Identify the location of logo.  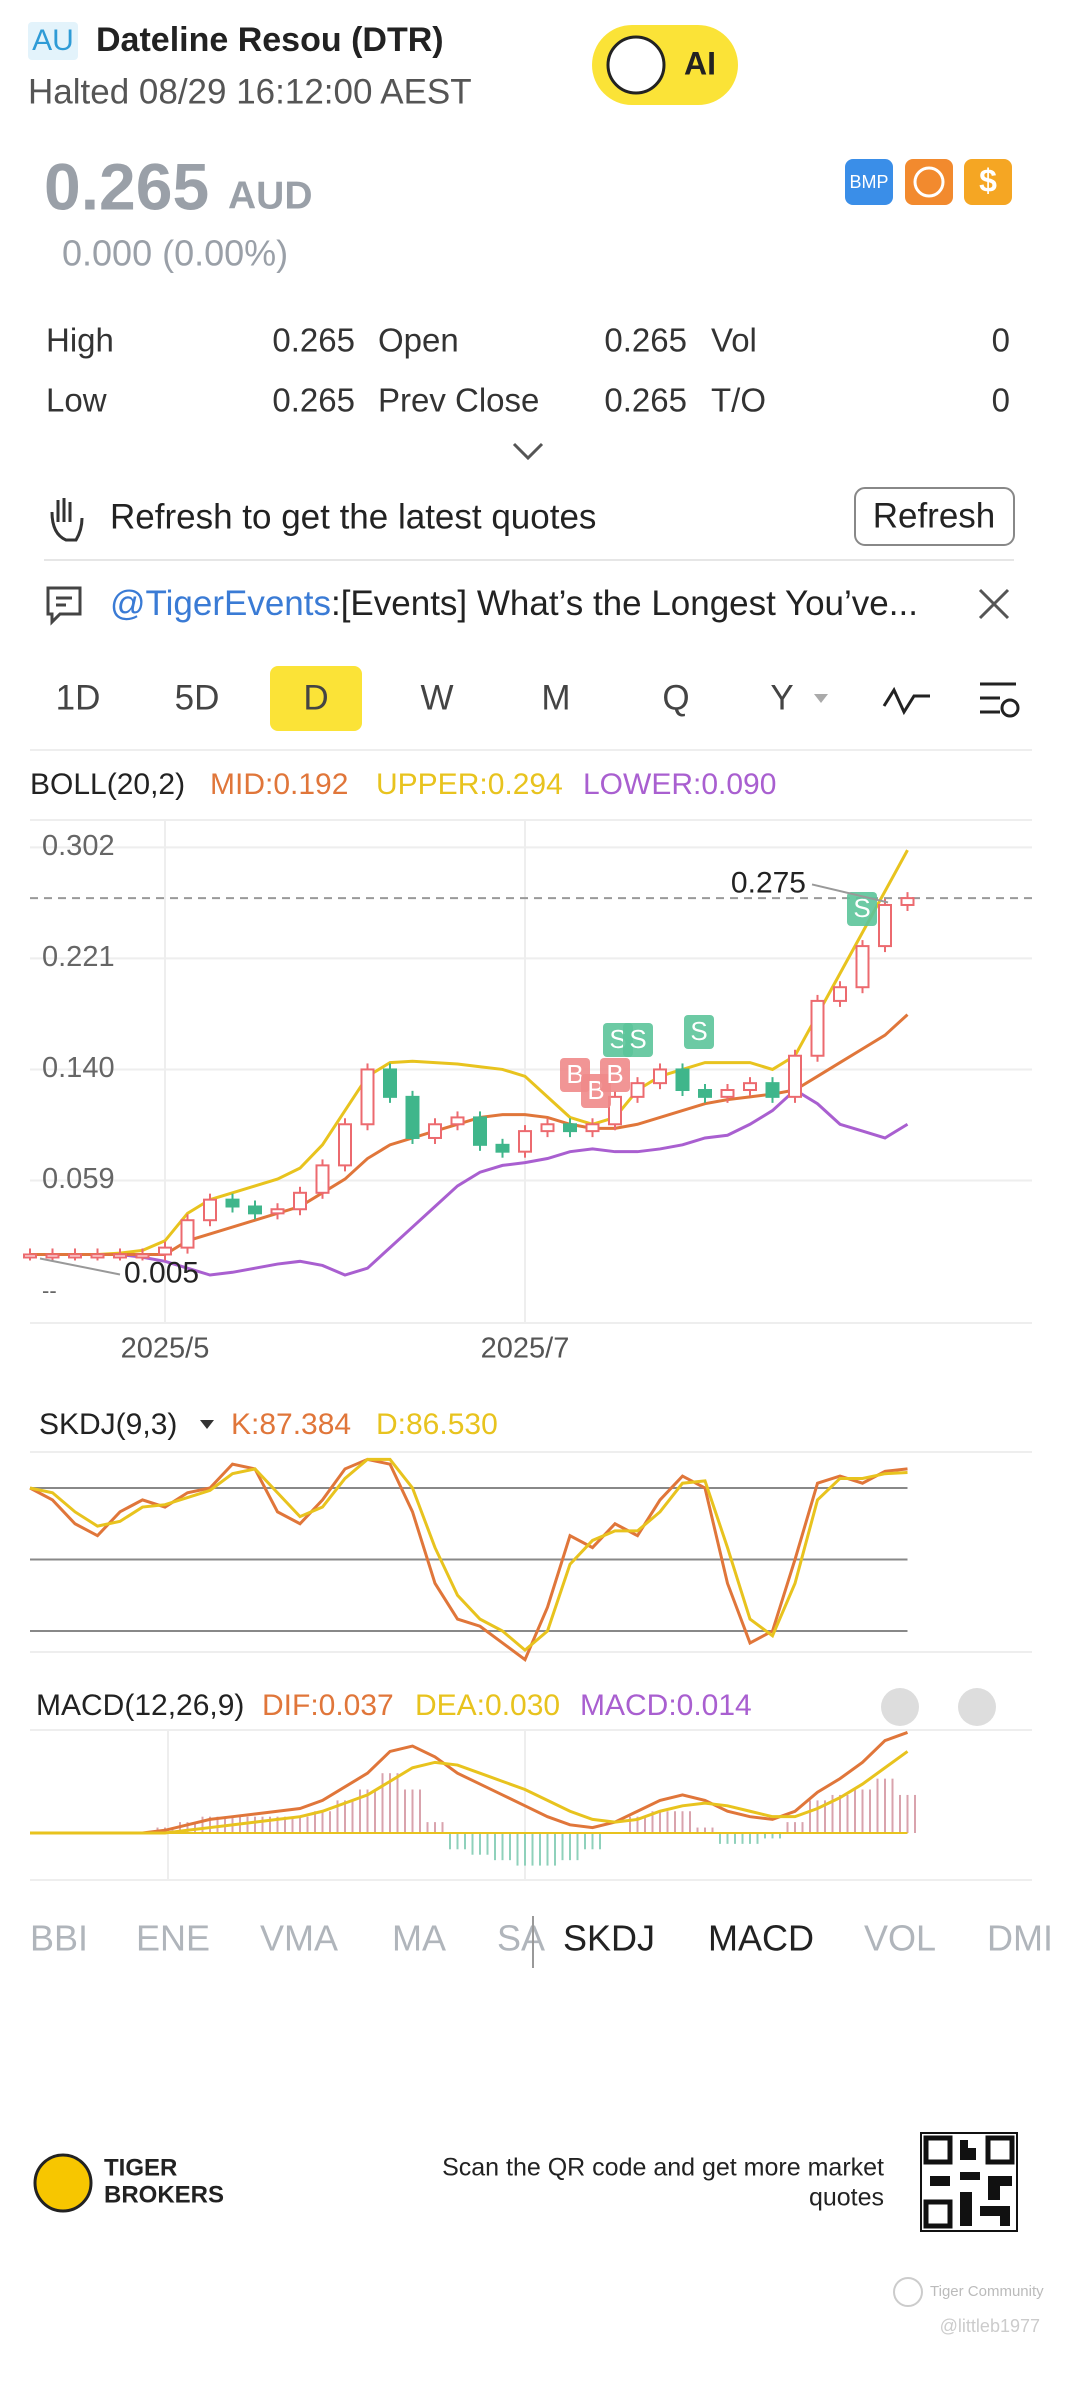
(63, 2183).